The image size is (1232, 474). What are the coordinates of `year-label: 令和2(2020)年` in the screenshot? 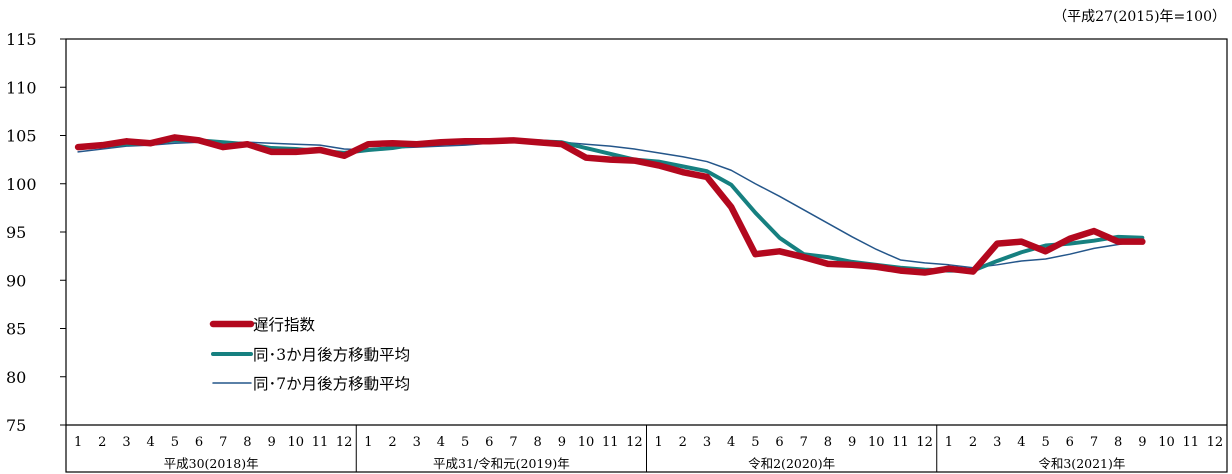 It's located at (791, 463).